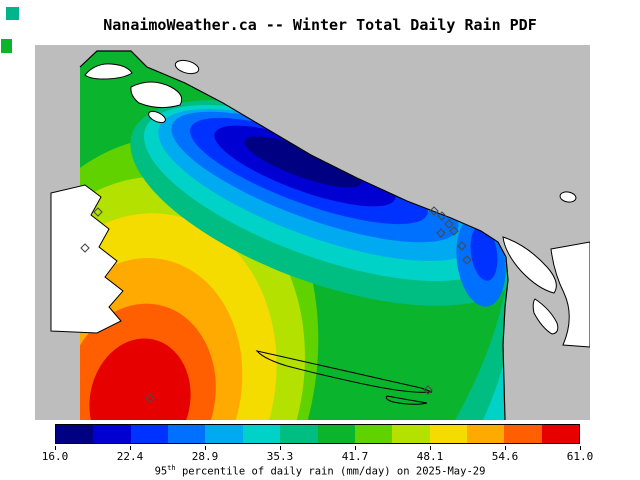  What do you see at coordinates (481, 347) in the screenshot?
I see `contour-band-teal-corner` at bounding box center [481, 347].